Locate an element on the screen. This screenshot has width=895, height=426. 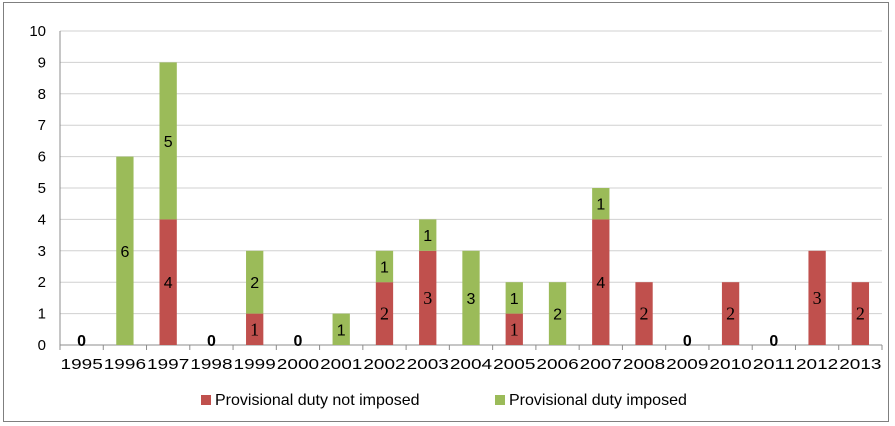
bar-imposed-2003 is located at coordinates (428, 235).